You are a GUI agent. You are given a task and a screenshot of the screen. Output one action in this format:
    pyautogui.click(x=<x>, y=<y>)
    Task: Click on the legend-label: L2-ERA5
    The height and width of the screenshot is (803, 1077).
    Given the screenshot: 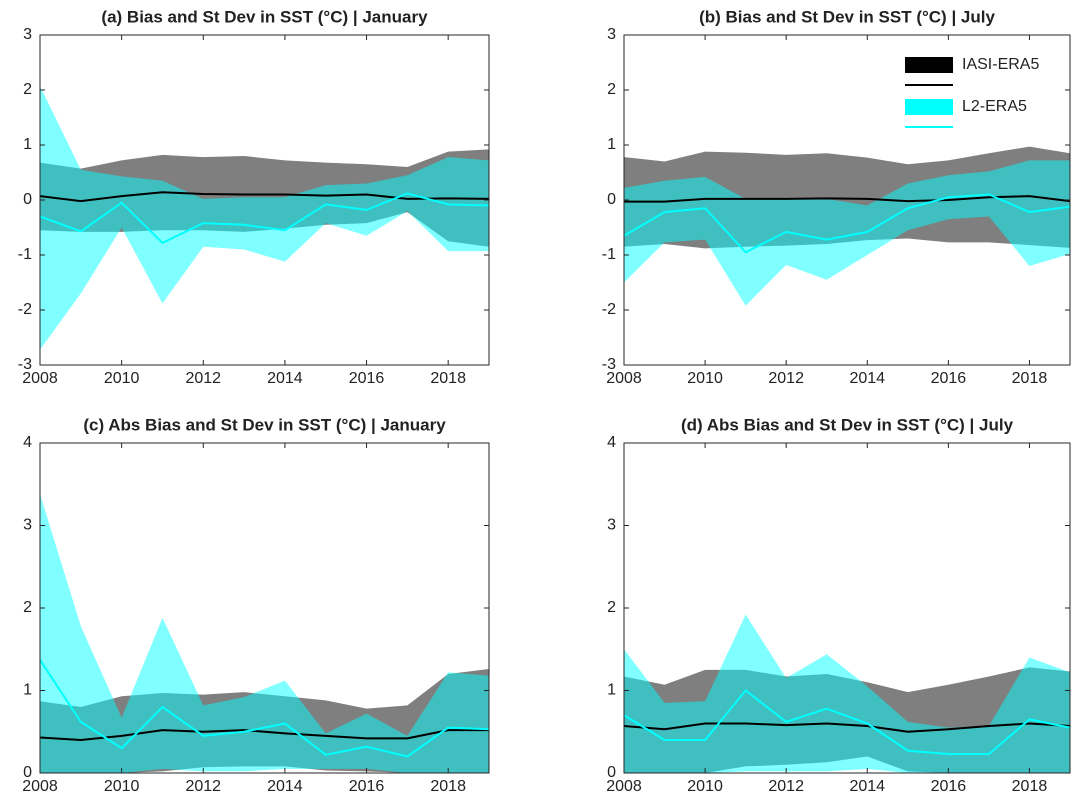 What is the action you would take?
    pyautogui.click(x=994, y=106)
    